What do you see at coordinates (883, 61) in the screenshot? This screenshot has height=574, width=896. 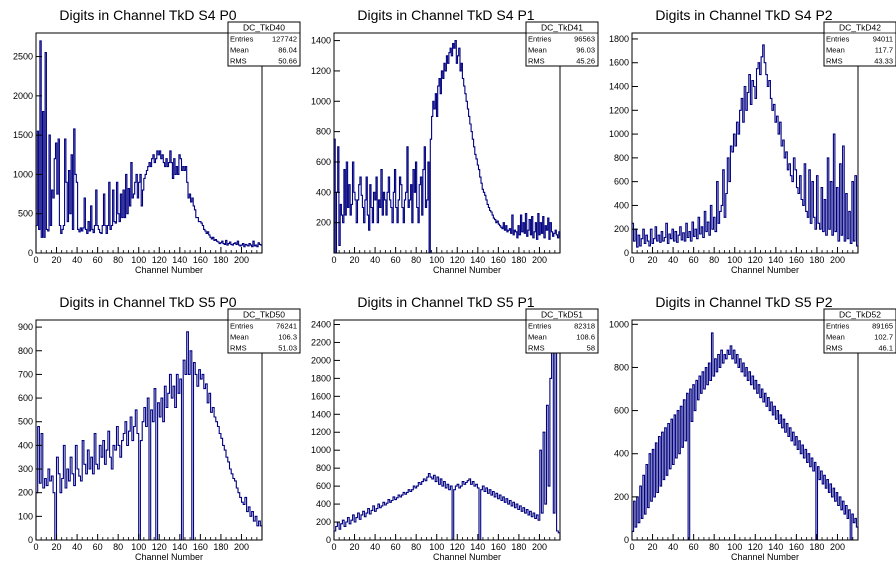 I see `stats-value: 43.33` at bounding box center [883, 61].